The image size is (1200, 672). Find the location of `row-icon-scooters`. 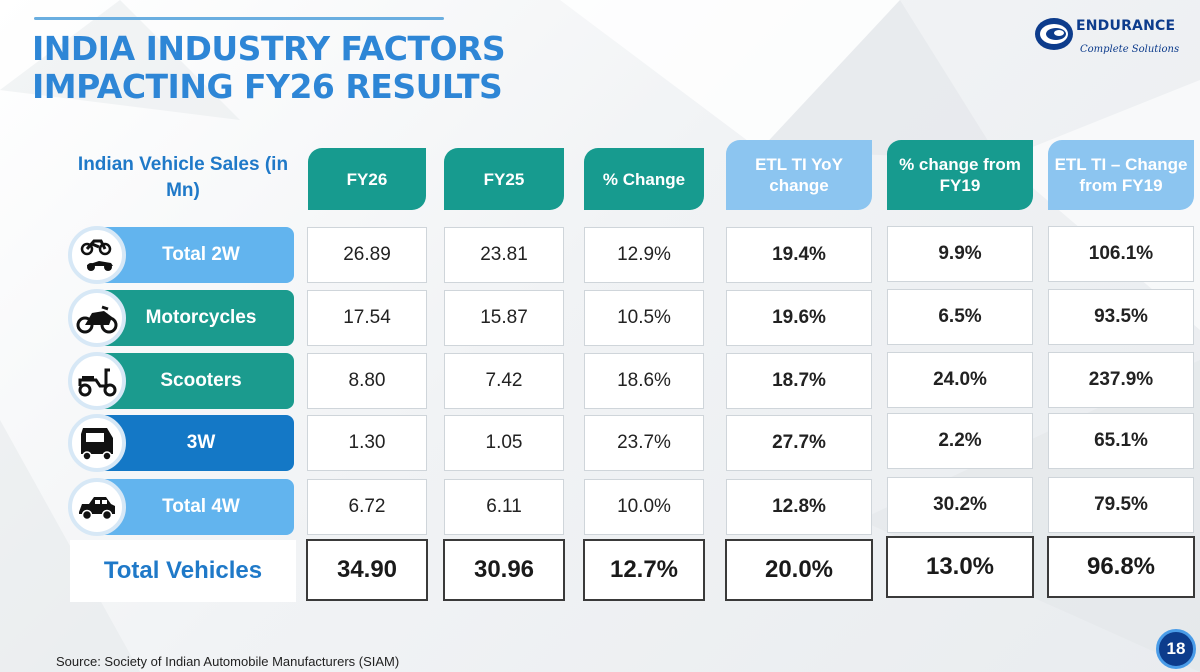

row-icon-scooters is located at coordinates (97, 381).